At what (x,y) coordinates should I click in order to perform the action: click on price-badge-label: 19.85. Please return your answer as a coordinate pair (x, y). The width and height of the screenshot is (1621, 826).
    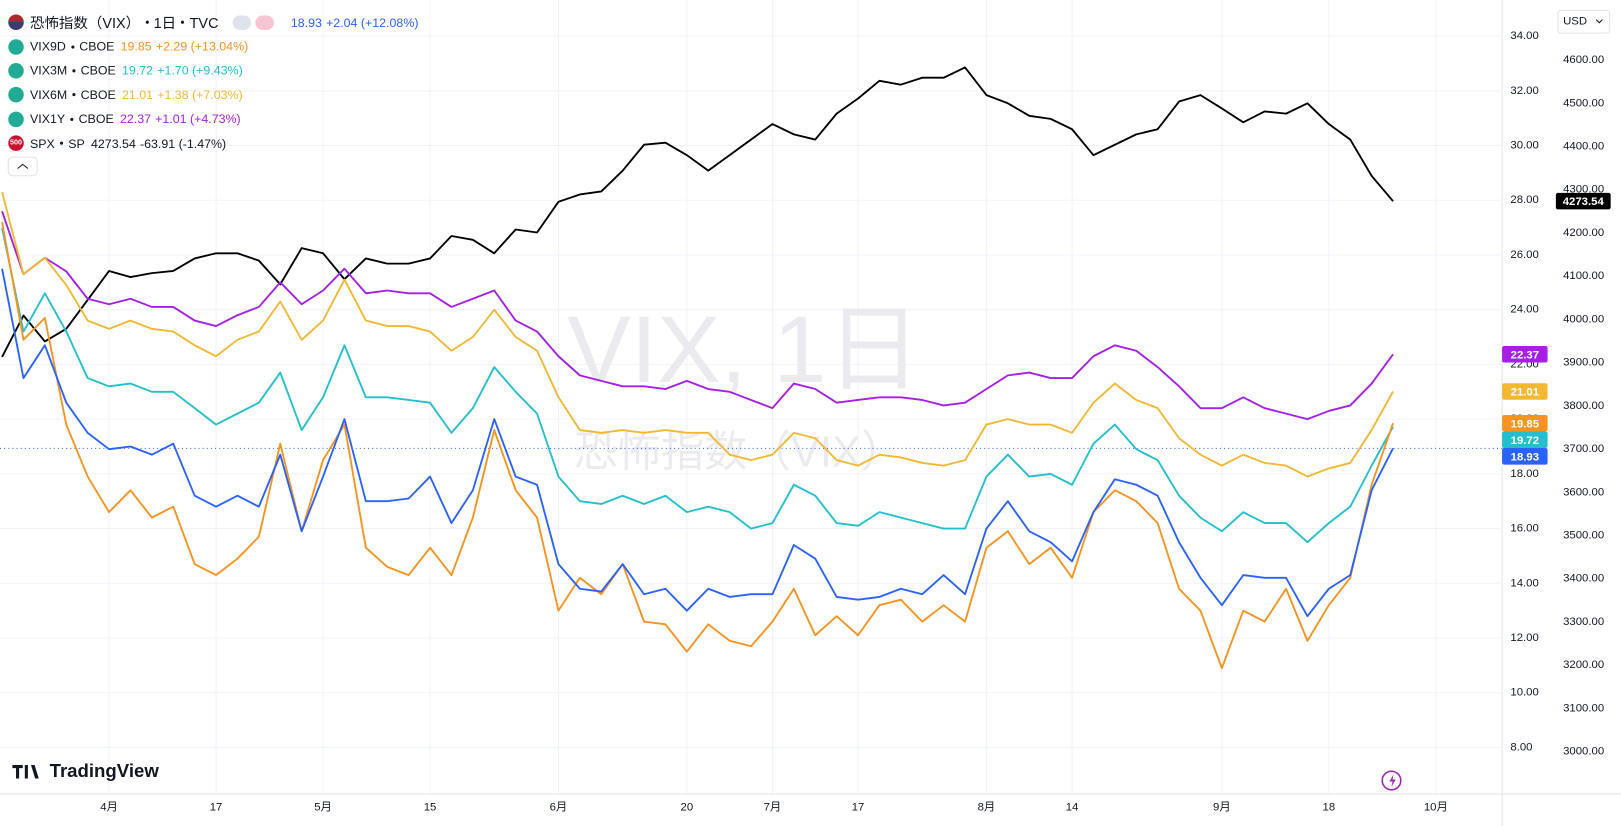
    Looking at the image, I should click on (1525, 424).